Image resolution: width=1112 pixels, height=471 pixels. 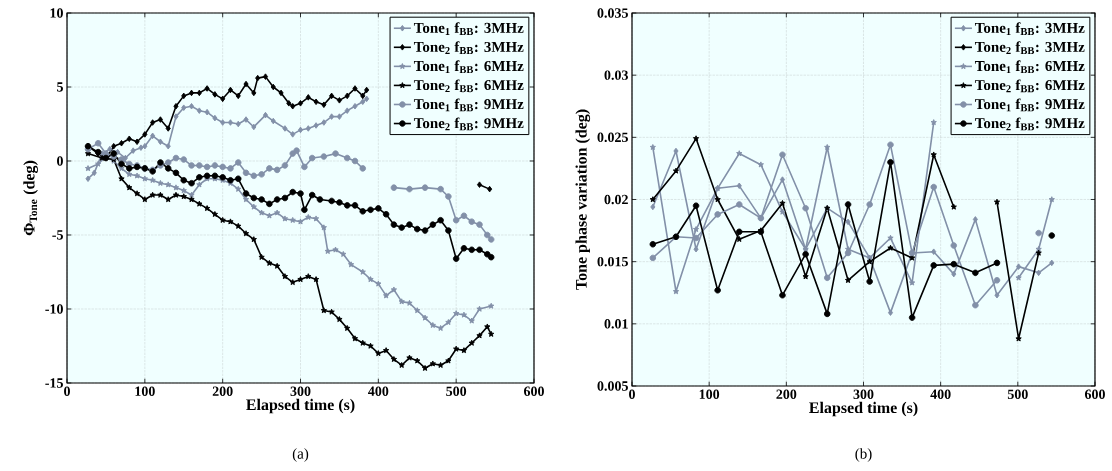 What do you see at coordinates (616, 324) in the screenshot?
I see `y-tick-label: 0.01` at bounding box center [616, 324].